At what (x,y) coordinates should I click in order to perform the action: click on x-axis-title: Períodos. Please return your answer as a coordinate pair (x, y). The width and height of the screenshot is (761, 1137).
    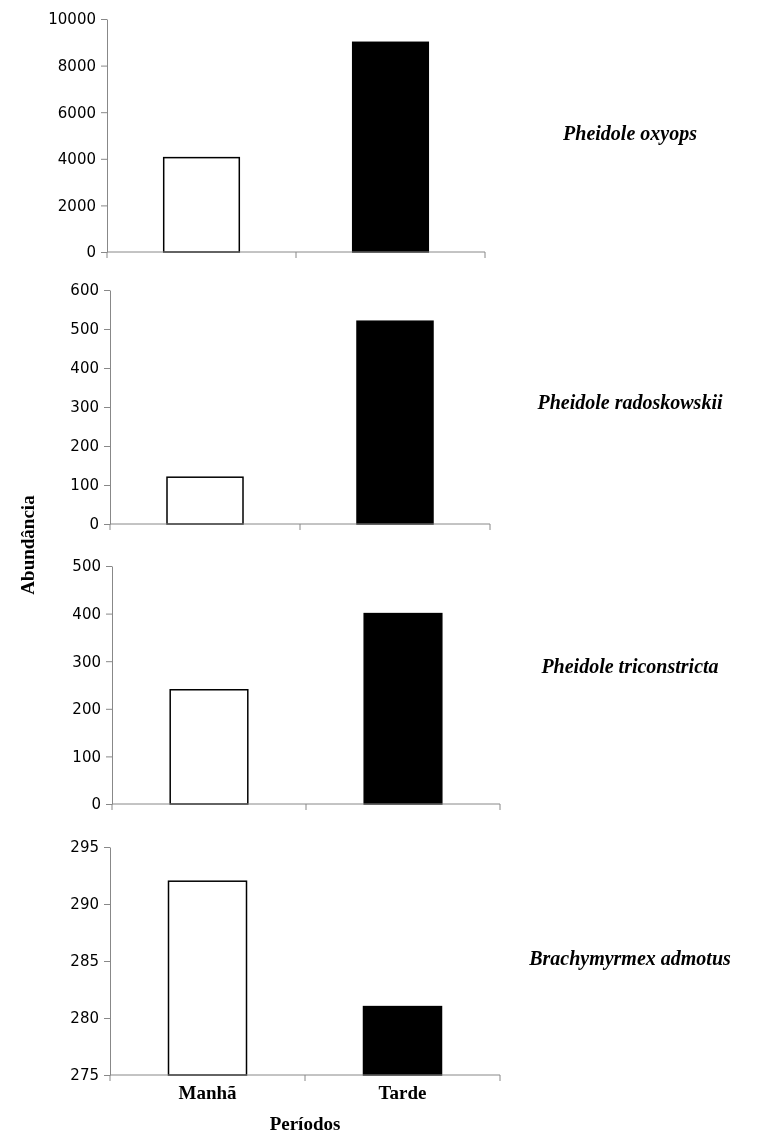
    Looking at the image, I should click on (305, 1123).